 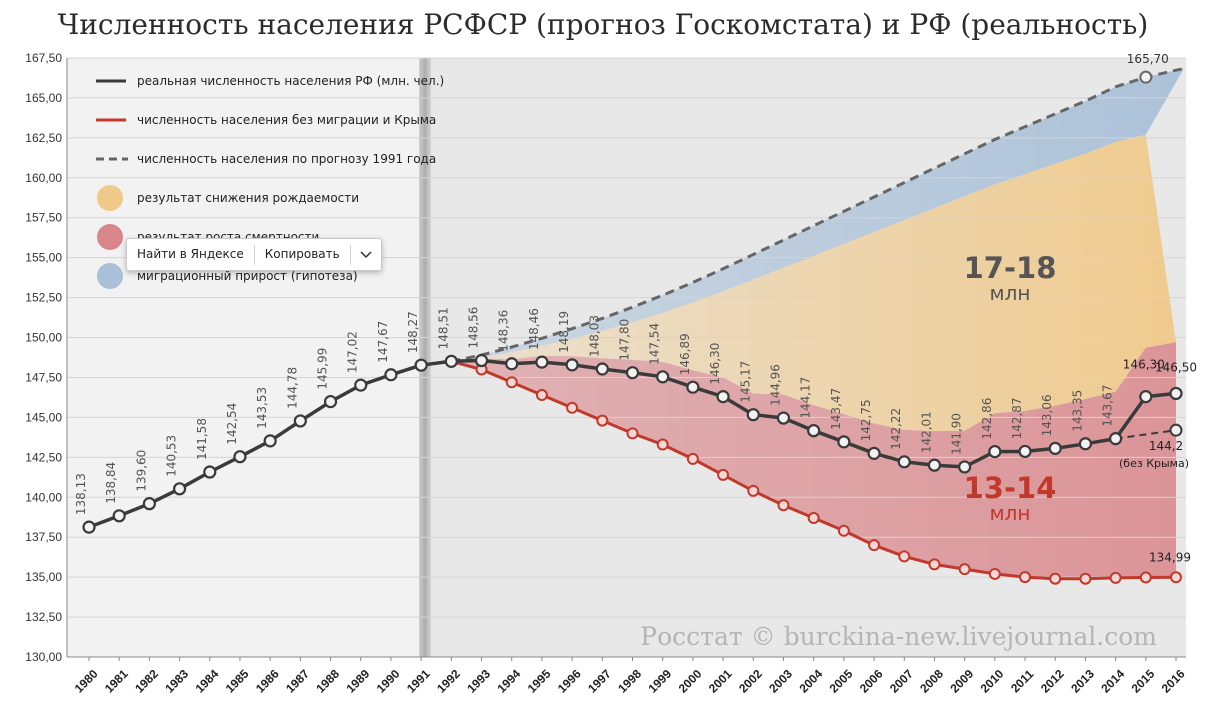 I want to click on divider-1991, so click(x=425, y=357).